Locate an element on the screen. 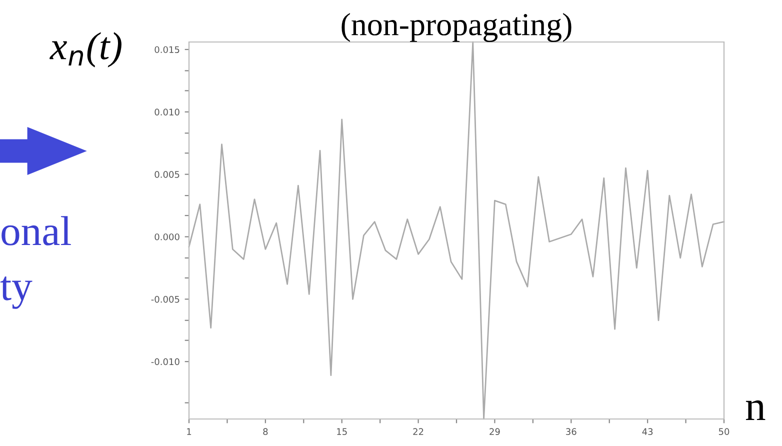 This screenshot has height=446, width=782. text: ty is located at coordinates (16, 292).